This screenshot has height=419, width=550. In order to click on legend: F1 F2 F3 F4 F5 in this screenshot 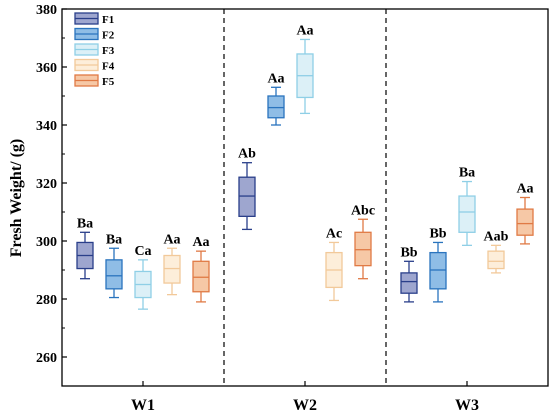, I will do `click(94, 50)`.